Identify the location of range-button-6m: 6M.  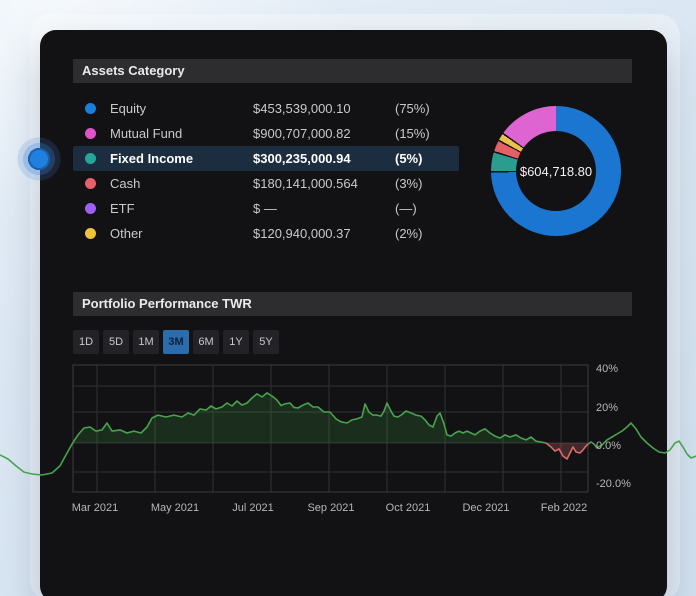
(206, 342).